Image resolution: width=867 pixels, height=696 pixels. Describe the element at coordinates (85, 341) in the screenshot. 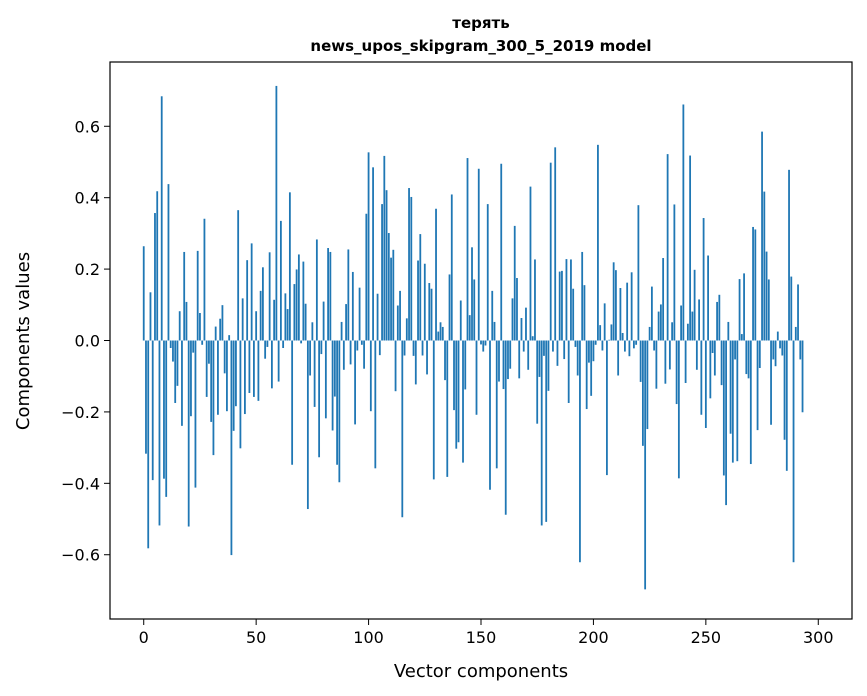

I see `y-axis-ticks: −0.6 −0.4 −0.2 0.0 0.2 0.4 0.6` at that location.